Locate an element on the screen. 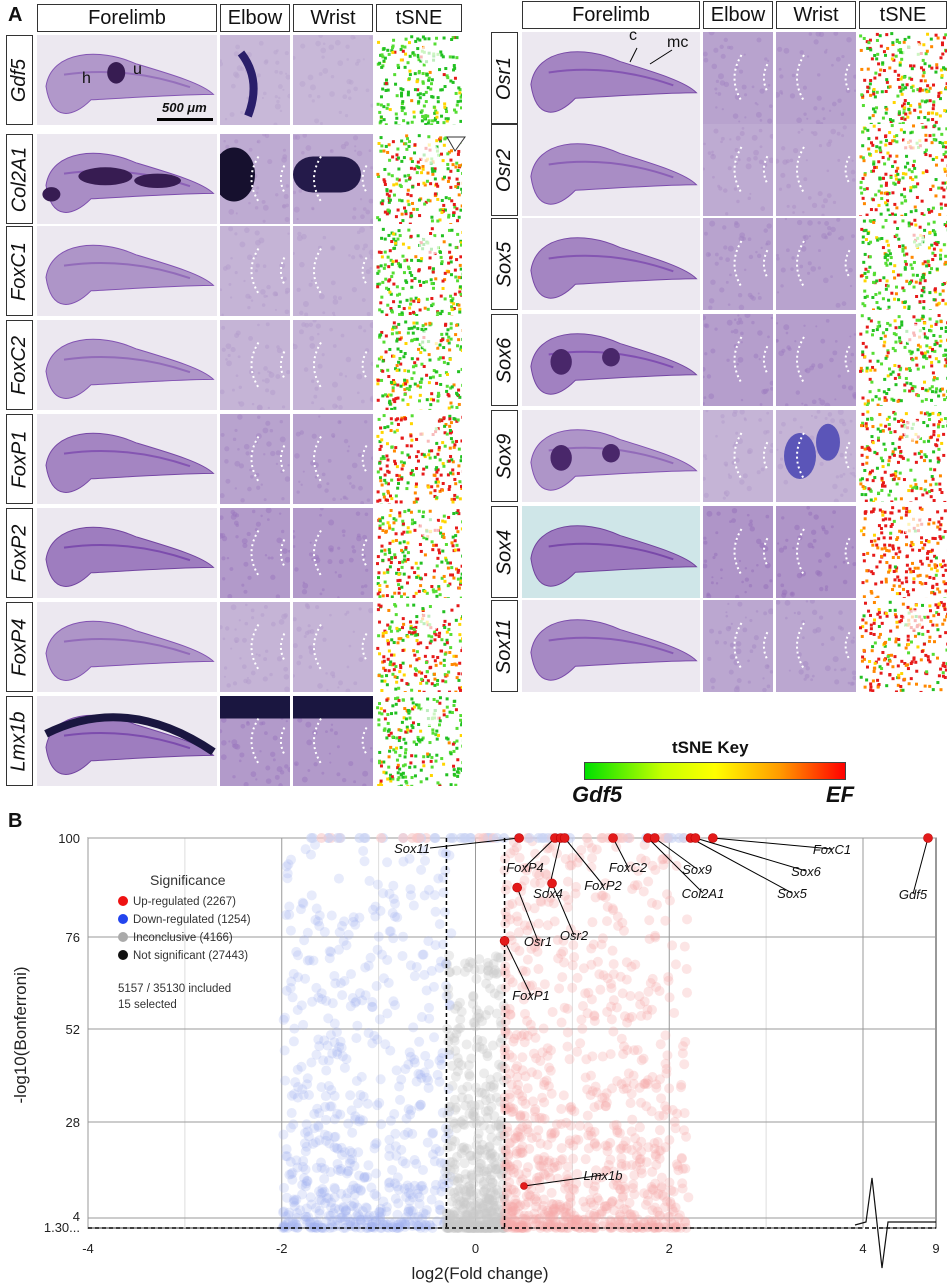 The height and width of the screenshot is (1286, 948). point-label: Gdf5 is located at coordinates (913, 894).